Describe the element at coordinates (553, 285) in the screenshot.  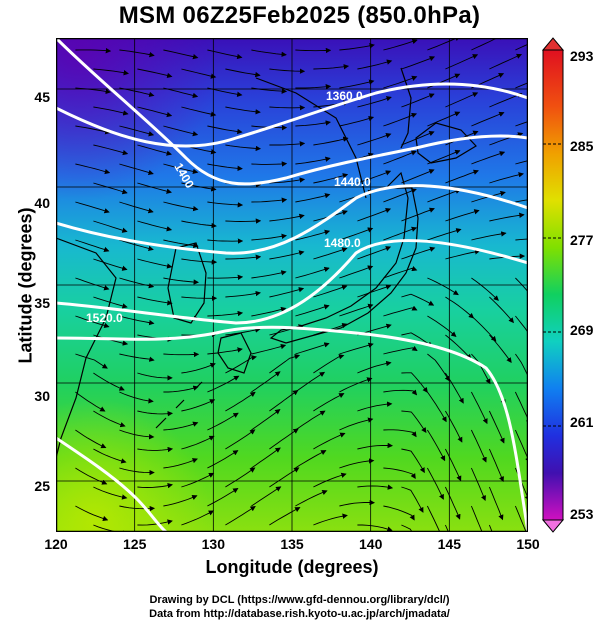
I see `colorbar` at that location.